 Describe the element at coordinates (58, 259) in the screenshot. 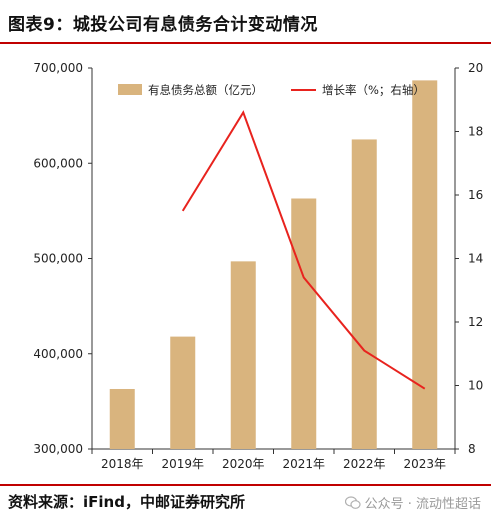

I see `y-left-tick-label: 500,000` at that location.